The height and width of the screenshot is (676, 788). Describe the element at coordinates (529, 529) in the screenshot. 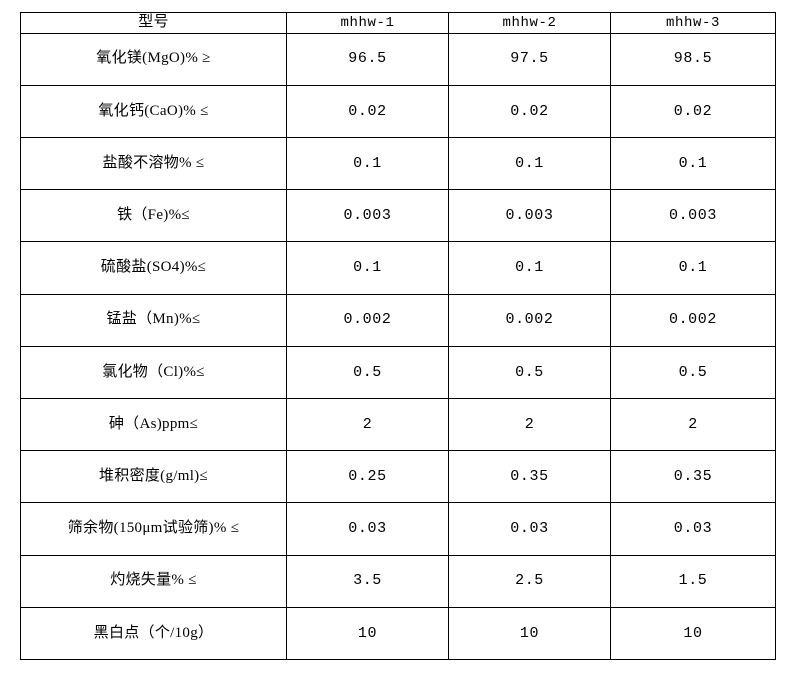

I see `row-value-mhhw-2: 0.03` at that location.